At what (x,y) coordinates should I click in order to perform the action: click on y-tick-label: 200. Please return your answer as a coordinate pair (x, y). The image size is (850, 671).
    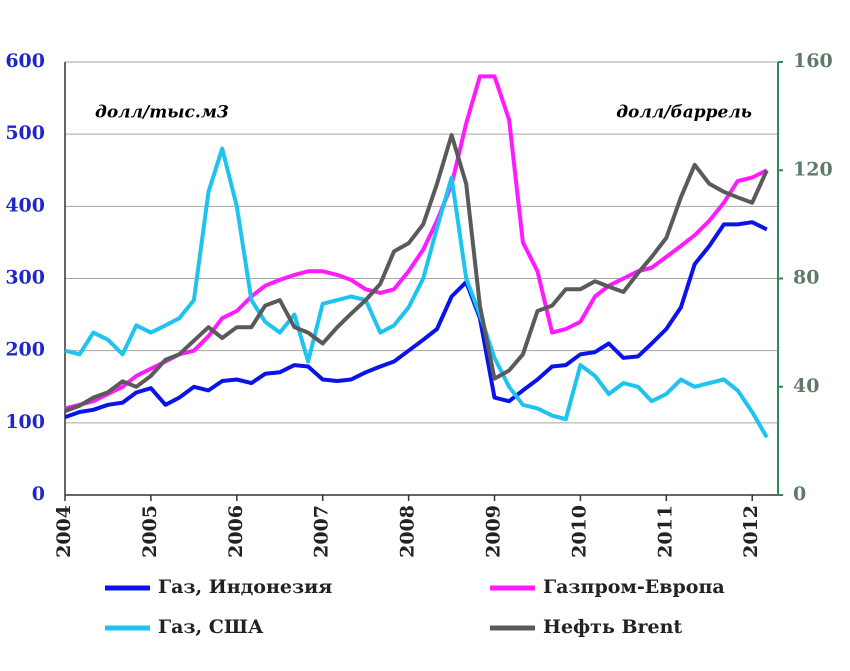
    Looking at the image, I should click on (25, 350).